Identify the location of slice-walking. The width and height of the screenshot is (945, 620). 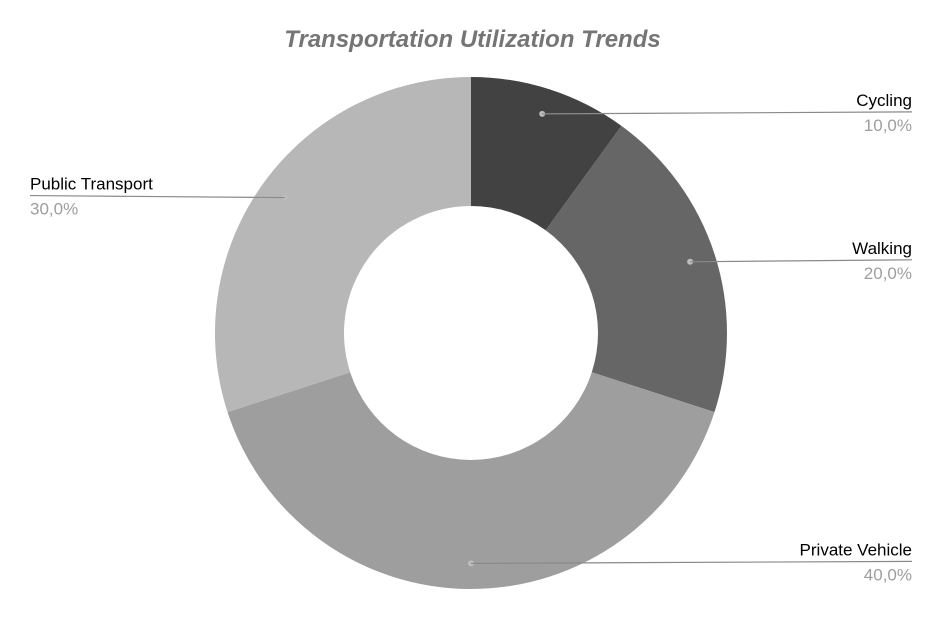
(636, 269).